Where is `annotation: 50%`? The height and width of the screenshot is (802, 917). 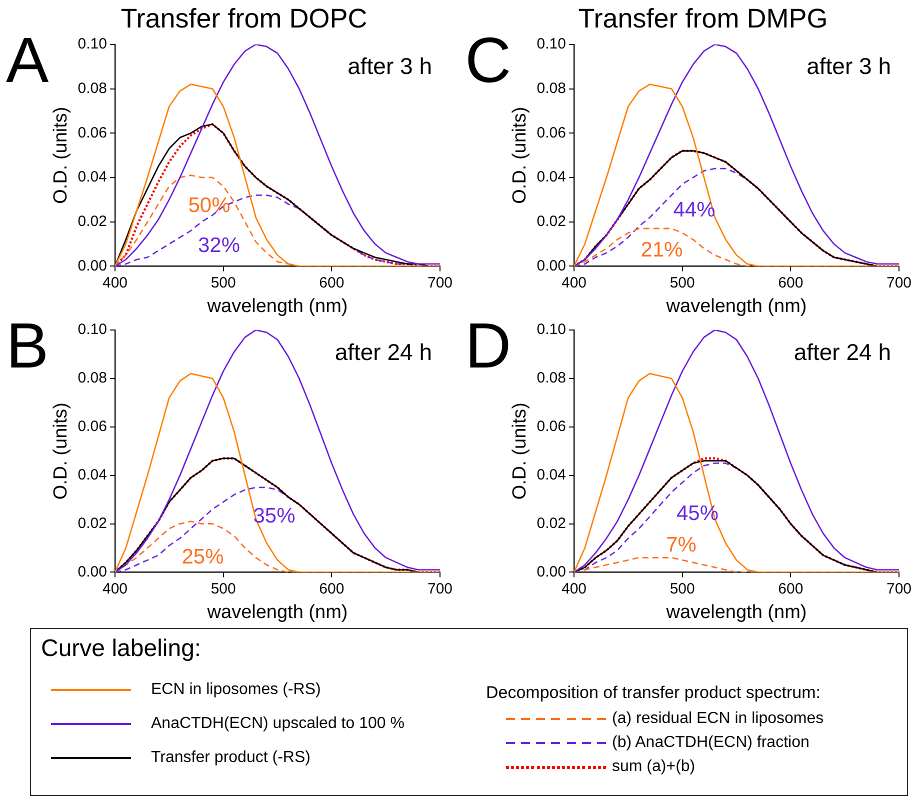
annotation: 50% is located at coordinates (209, 206).